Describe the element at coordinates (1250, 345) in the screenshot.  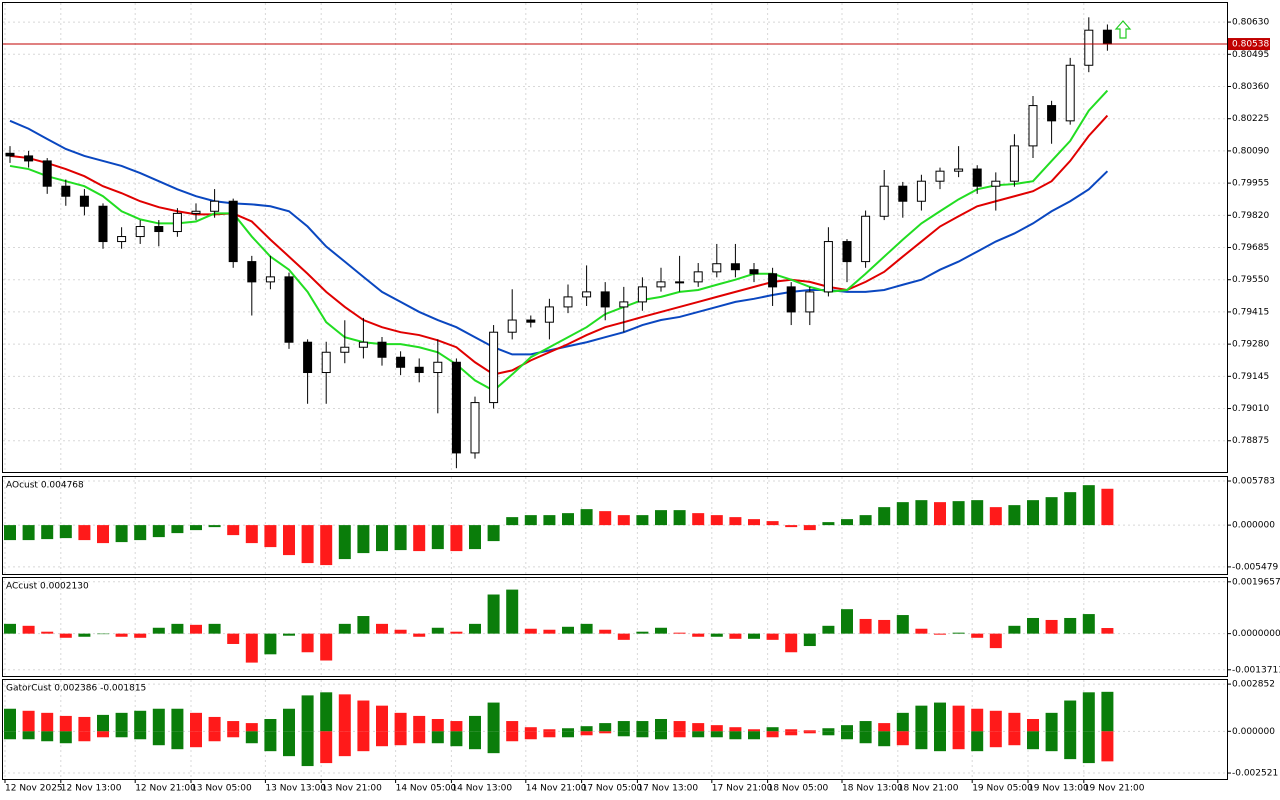
I see `y-tick-label: 0.79280` at that location.